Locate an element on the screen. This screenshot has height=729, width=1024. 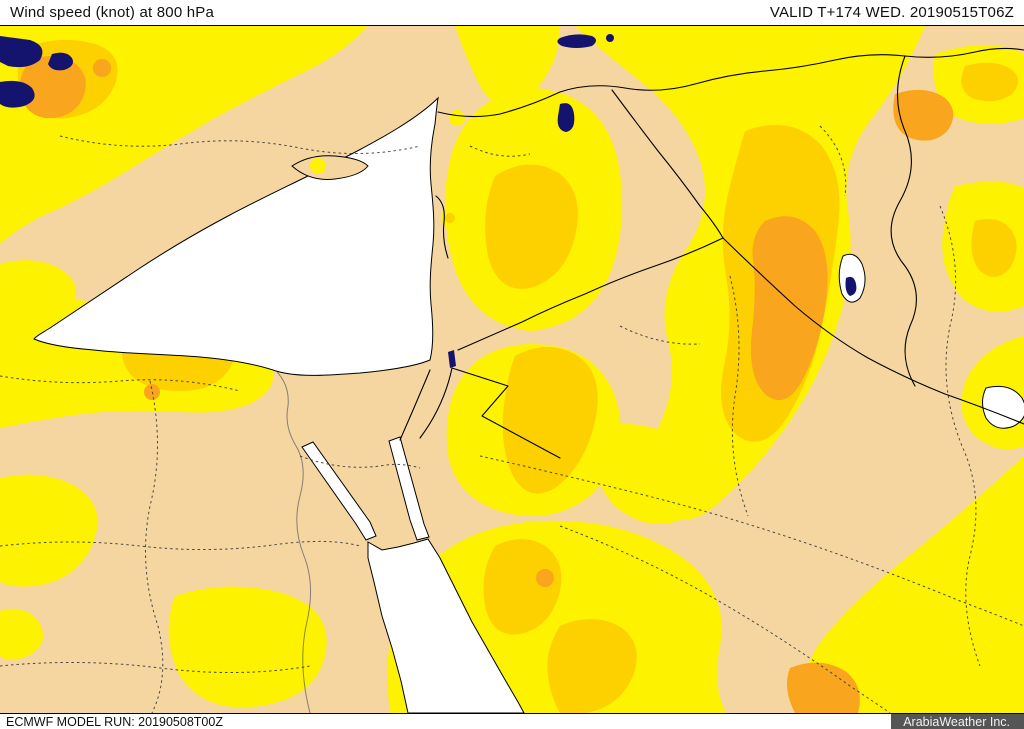
nile-river is located at coordinates (294, 542).